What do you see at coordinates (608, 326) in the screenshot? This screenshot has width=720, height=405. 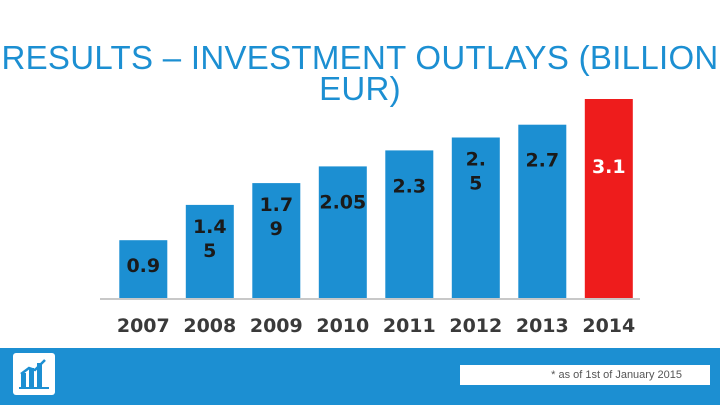 I see `x-tick-2014: 2014` at bounding box center [608, 326].